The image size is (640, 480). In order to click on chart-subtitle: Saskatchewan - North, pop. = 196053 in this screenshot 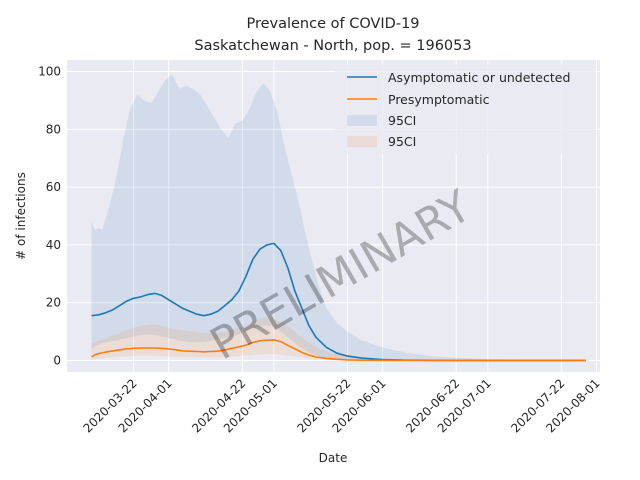, I will do `click(332, 46)`.